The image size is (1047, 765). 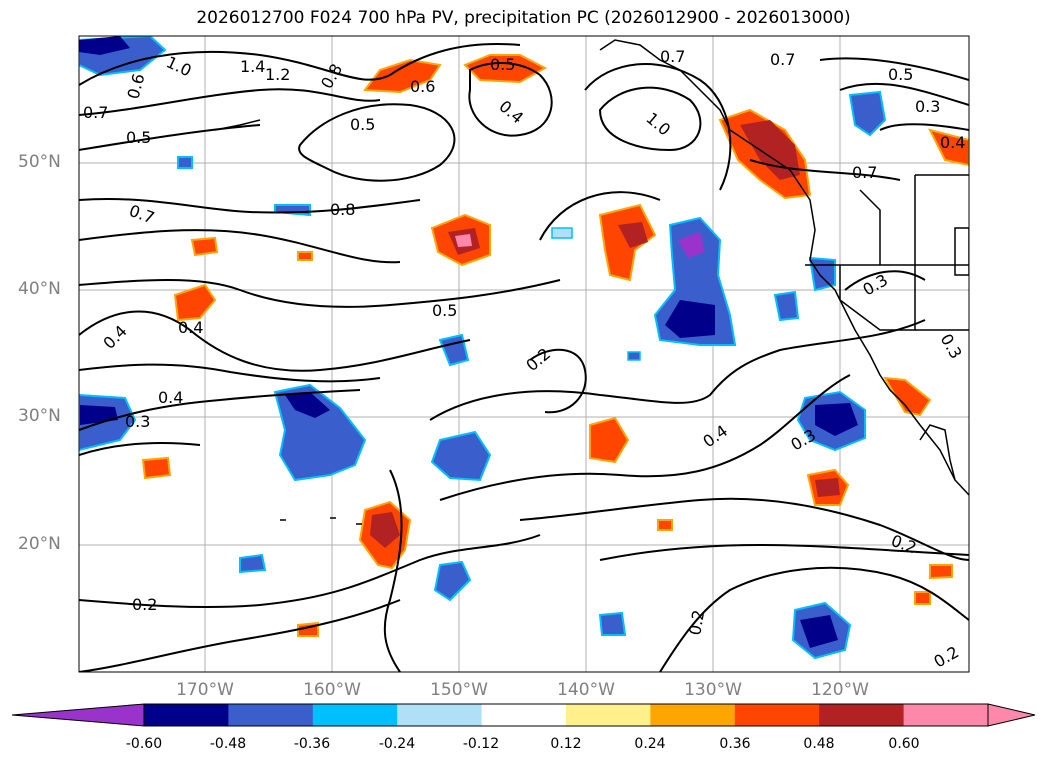 What do you see at coordinates (650, 744) in the screenshot?
I see `colorbar-tick-label: 0.24` at bounding box center [650, 744].